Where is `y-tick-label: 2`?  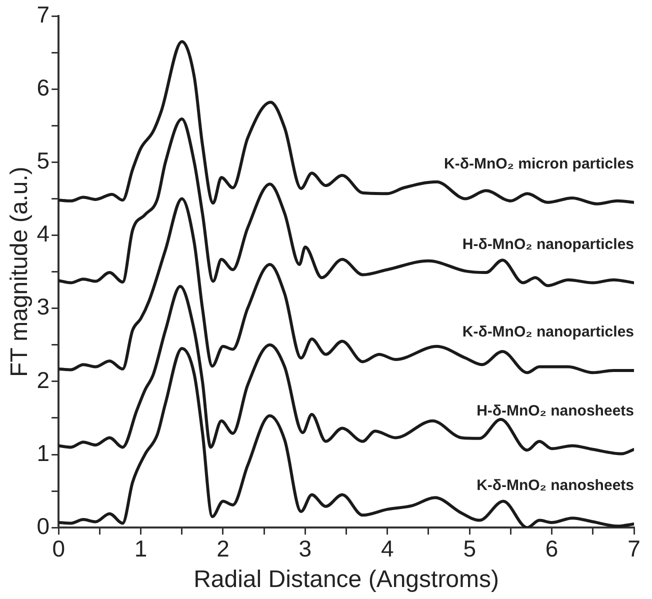
y-tick-label: 2 is located at coordinates (43, 379).